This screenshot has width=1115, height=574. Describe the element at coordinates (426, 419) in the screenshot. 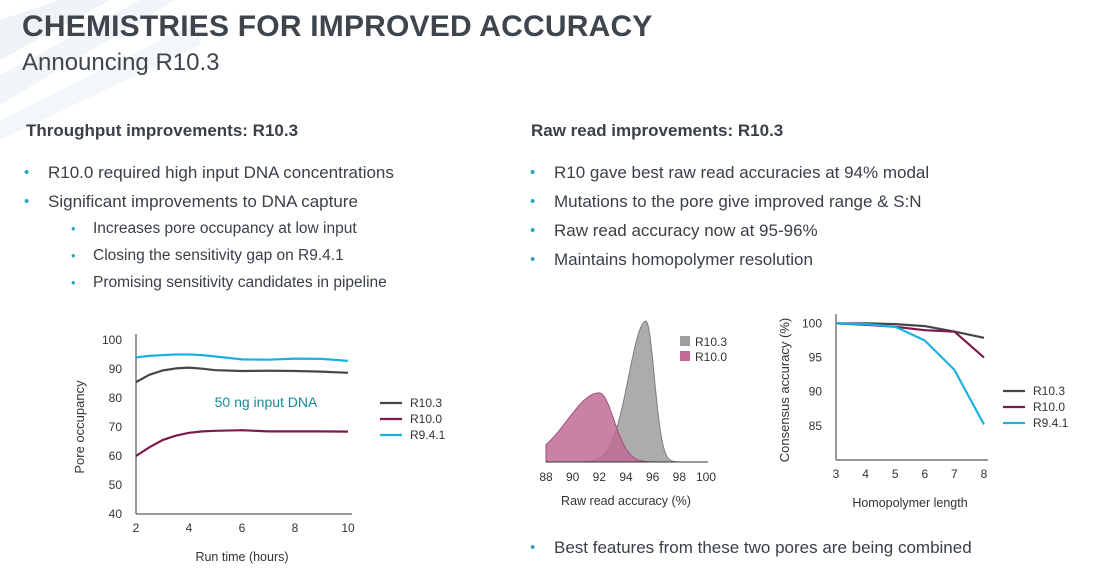

I see `occupancy-chart-legend-label: R10.0` at that location.